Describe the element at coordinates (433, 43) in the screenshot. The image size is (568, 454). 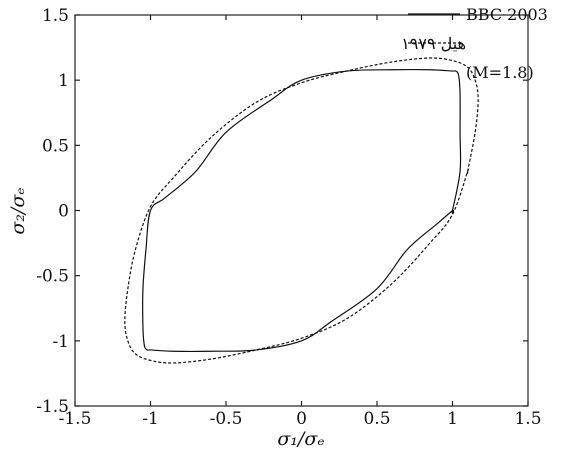
I see `legend-label-hill-1979: هیل ۱۹۷۹` at that location.